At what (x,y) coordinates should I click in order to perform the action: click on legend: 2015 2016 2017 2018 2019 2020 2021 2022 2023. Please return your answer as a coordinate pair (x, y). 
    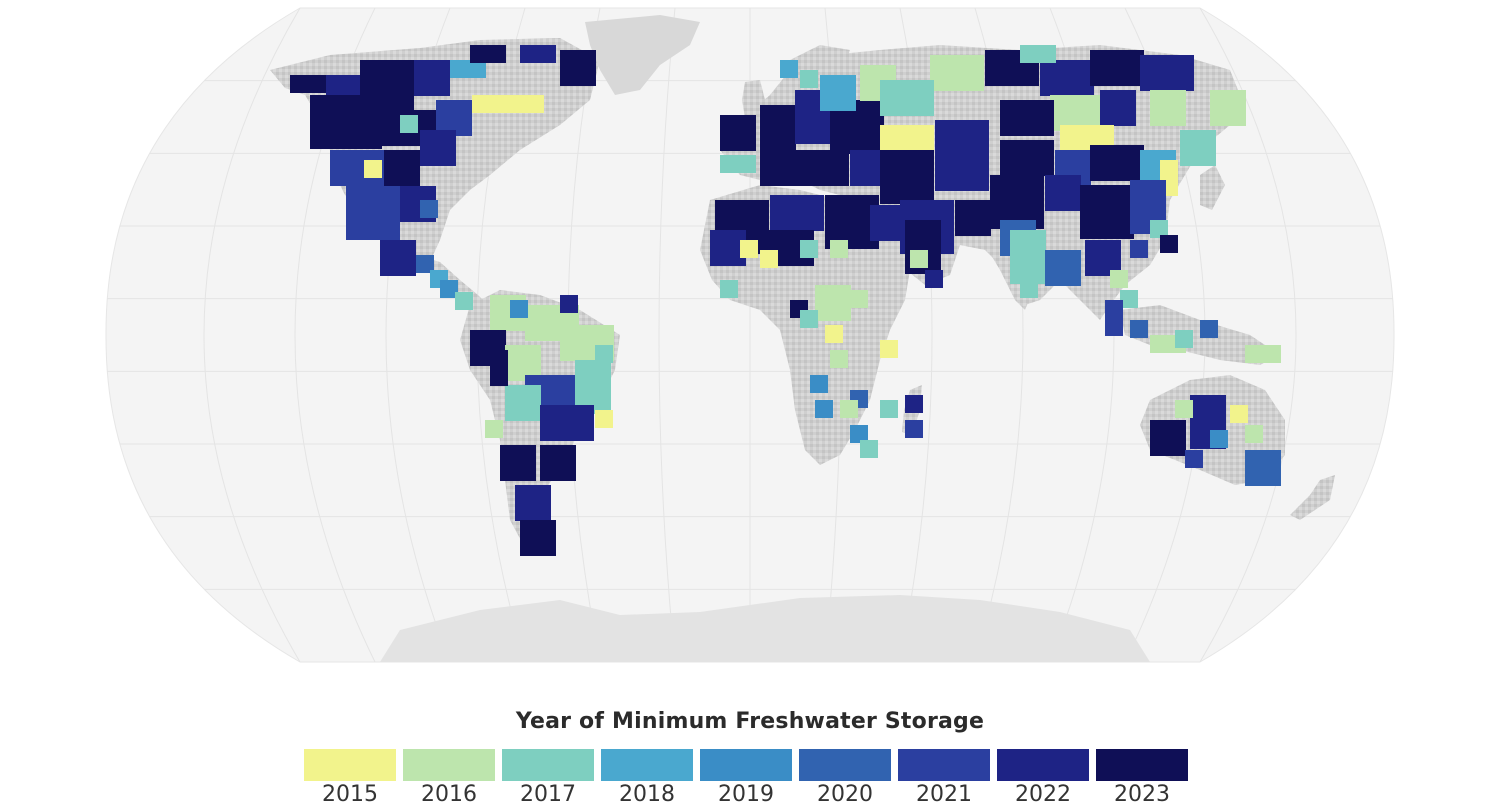
    Looking at the image, I should click on (748, 778).